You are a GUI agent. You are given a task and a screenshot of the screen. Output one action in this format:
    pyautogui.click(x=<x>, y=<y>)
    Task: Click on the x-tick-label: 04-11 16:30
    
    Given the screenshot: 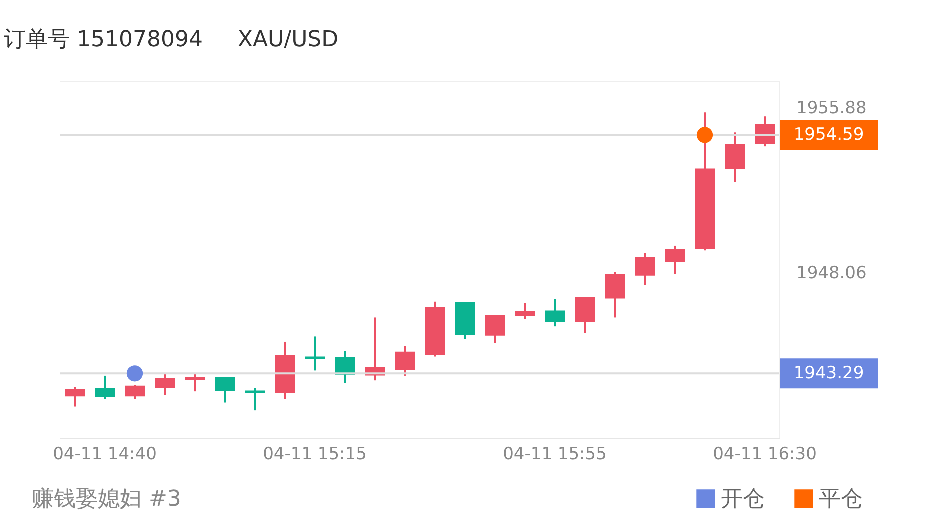 What is the action you would take?
    pyautogui.click(x=765, y=454)
    